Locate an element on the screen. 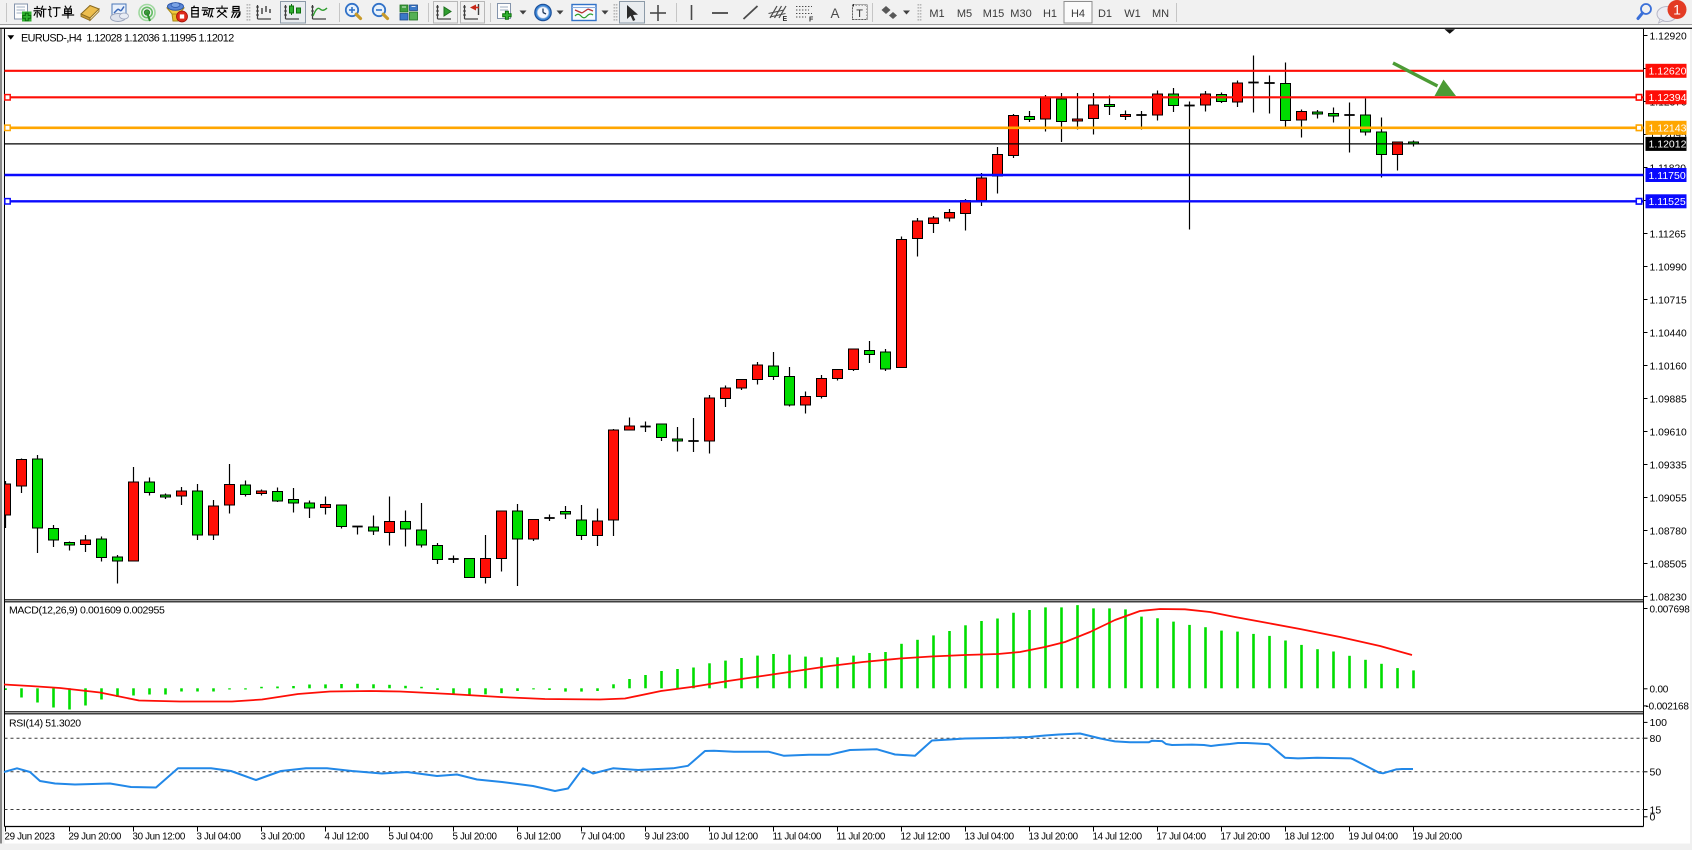  svg-text: 100 is located at coordinates (1659, 723).